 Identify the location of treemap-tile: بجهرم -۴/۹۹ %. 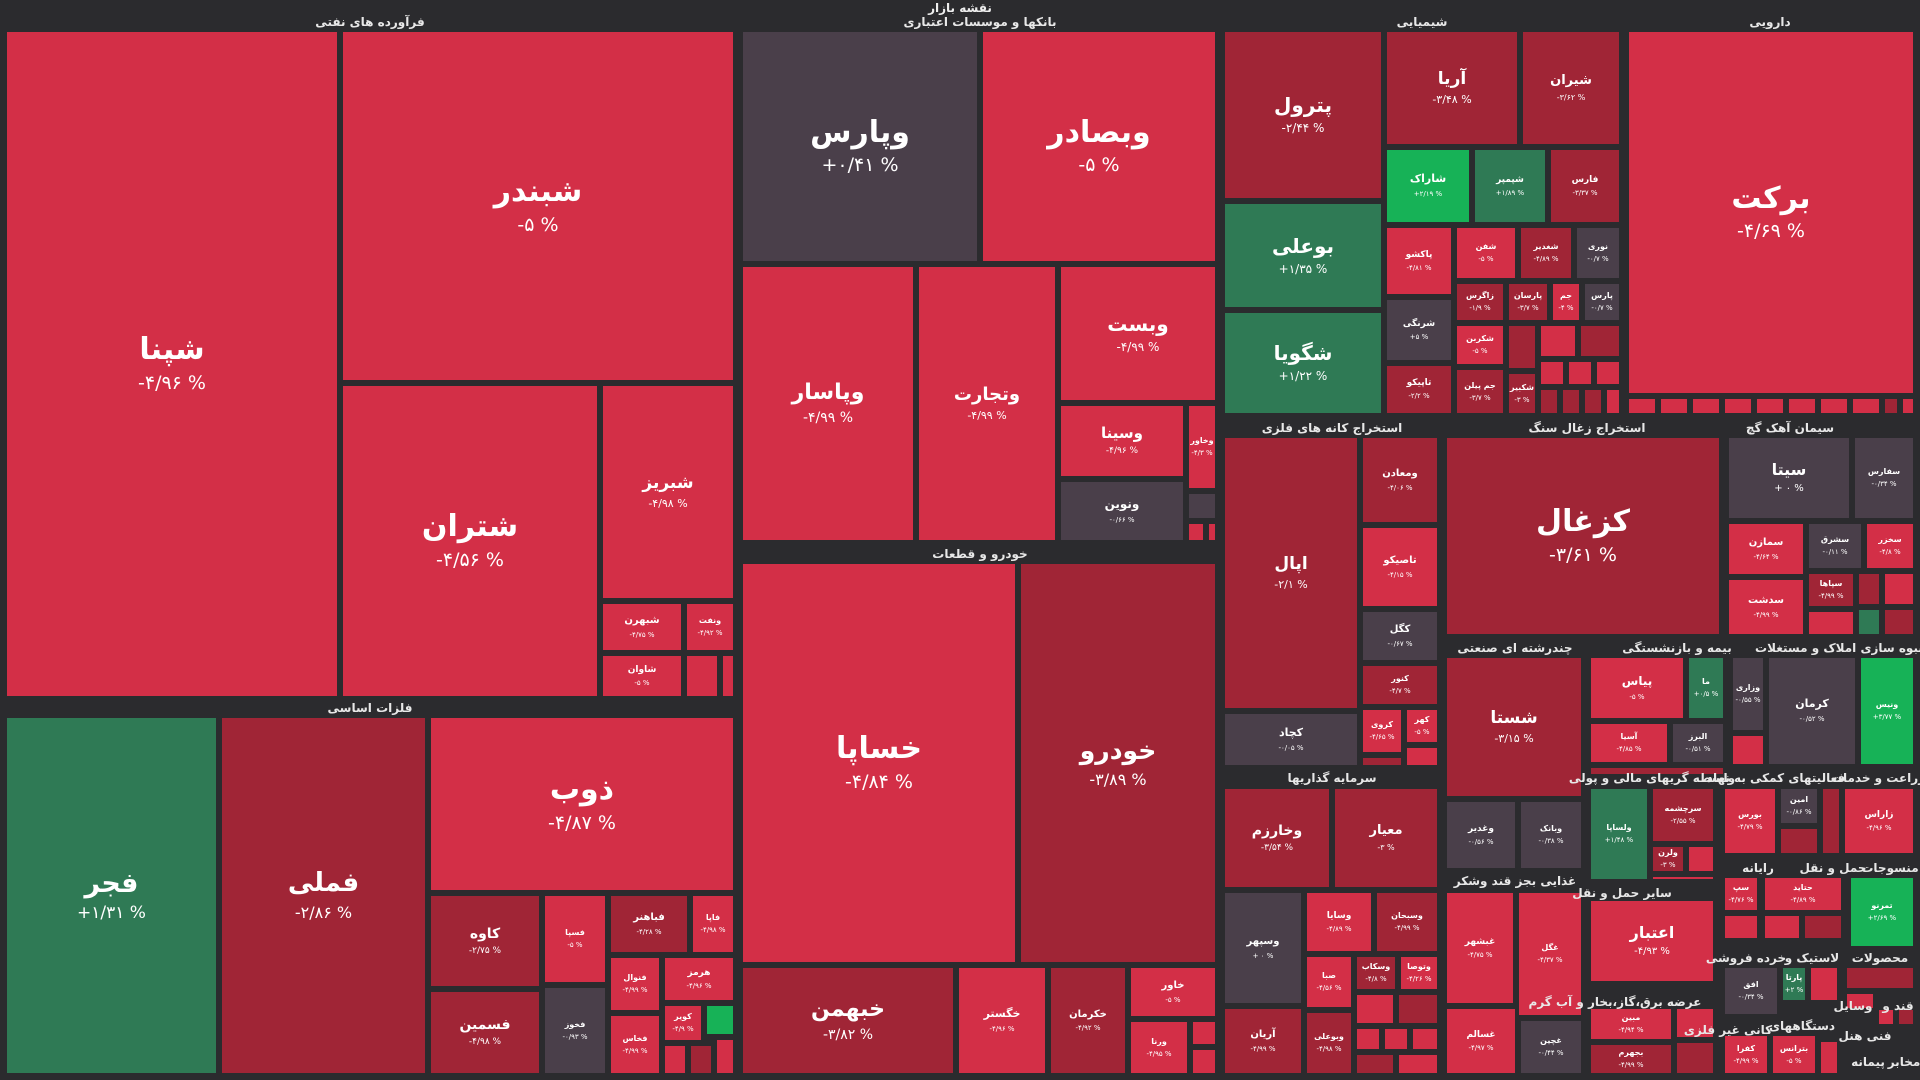
(1631, 1059).